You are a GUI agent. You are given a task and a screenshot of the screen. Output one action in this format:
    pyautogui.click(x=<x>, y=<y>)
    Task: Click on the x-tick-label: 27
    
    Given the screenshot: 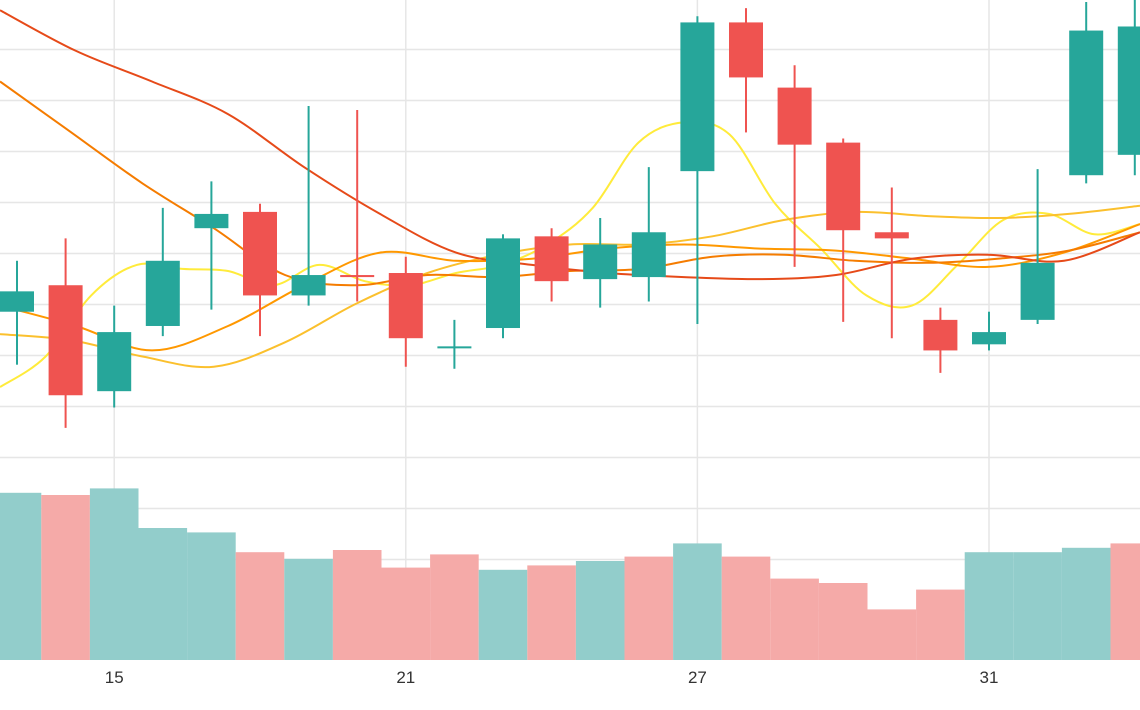 What is the action you would take?
    pyautogui.click(x=697, y=677)
    